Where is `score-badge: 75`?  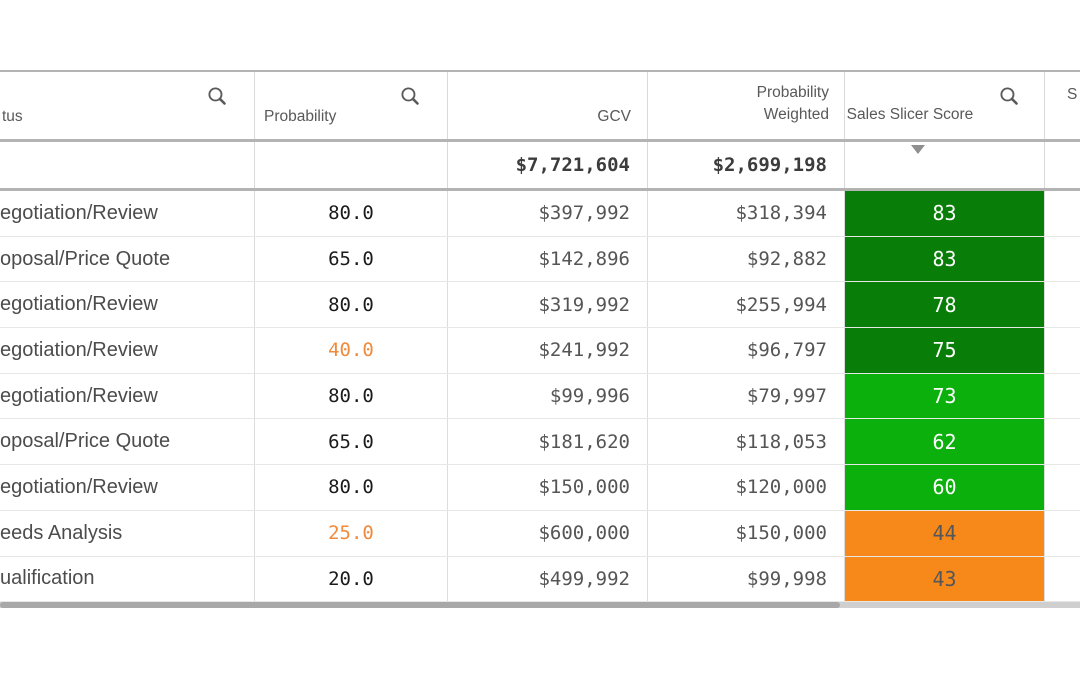 score-badge: 75 is located at coordinates (944, 350).